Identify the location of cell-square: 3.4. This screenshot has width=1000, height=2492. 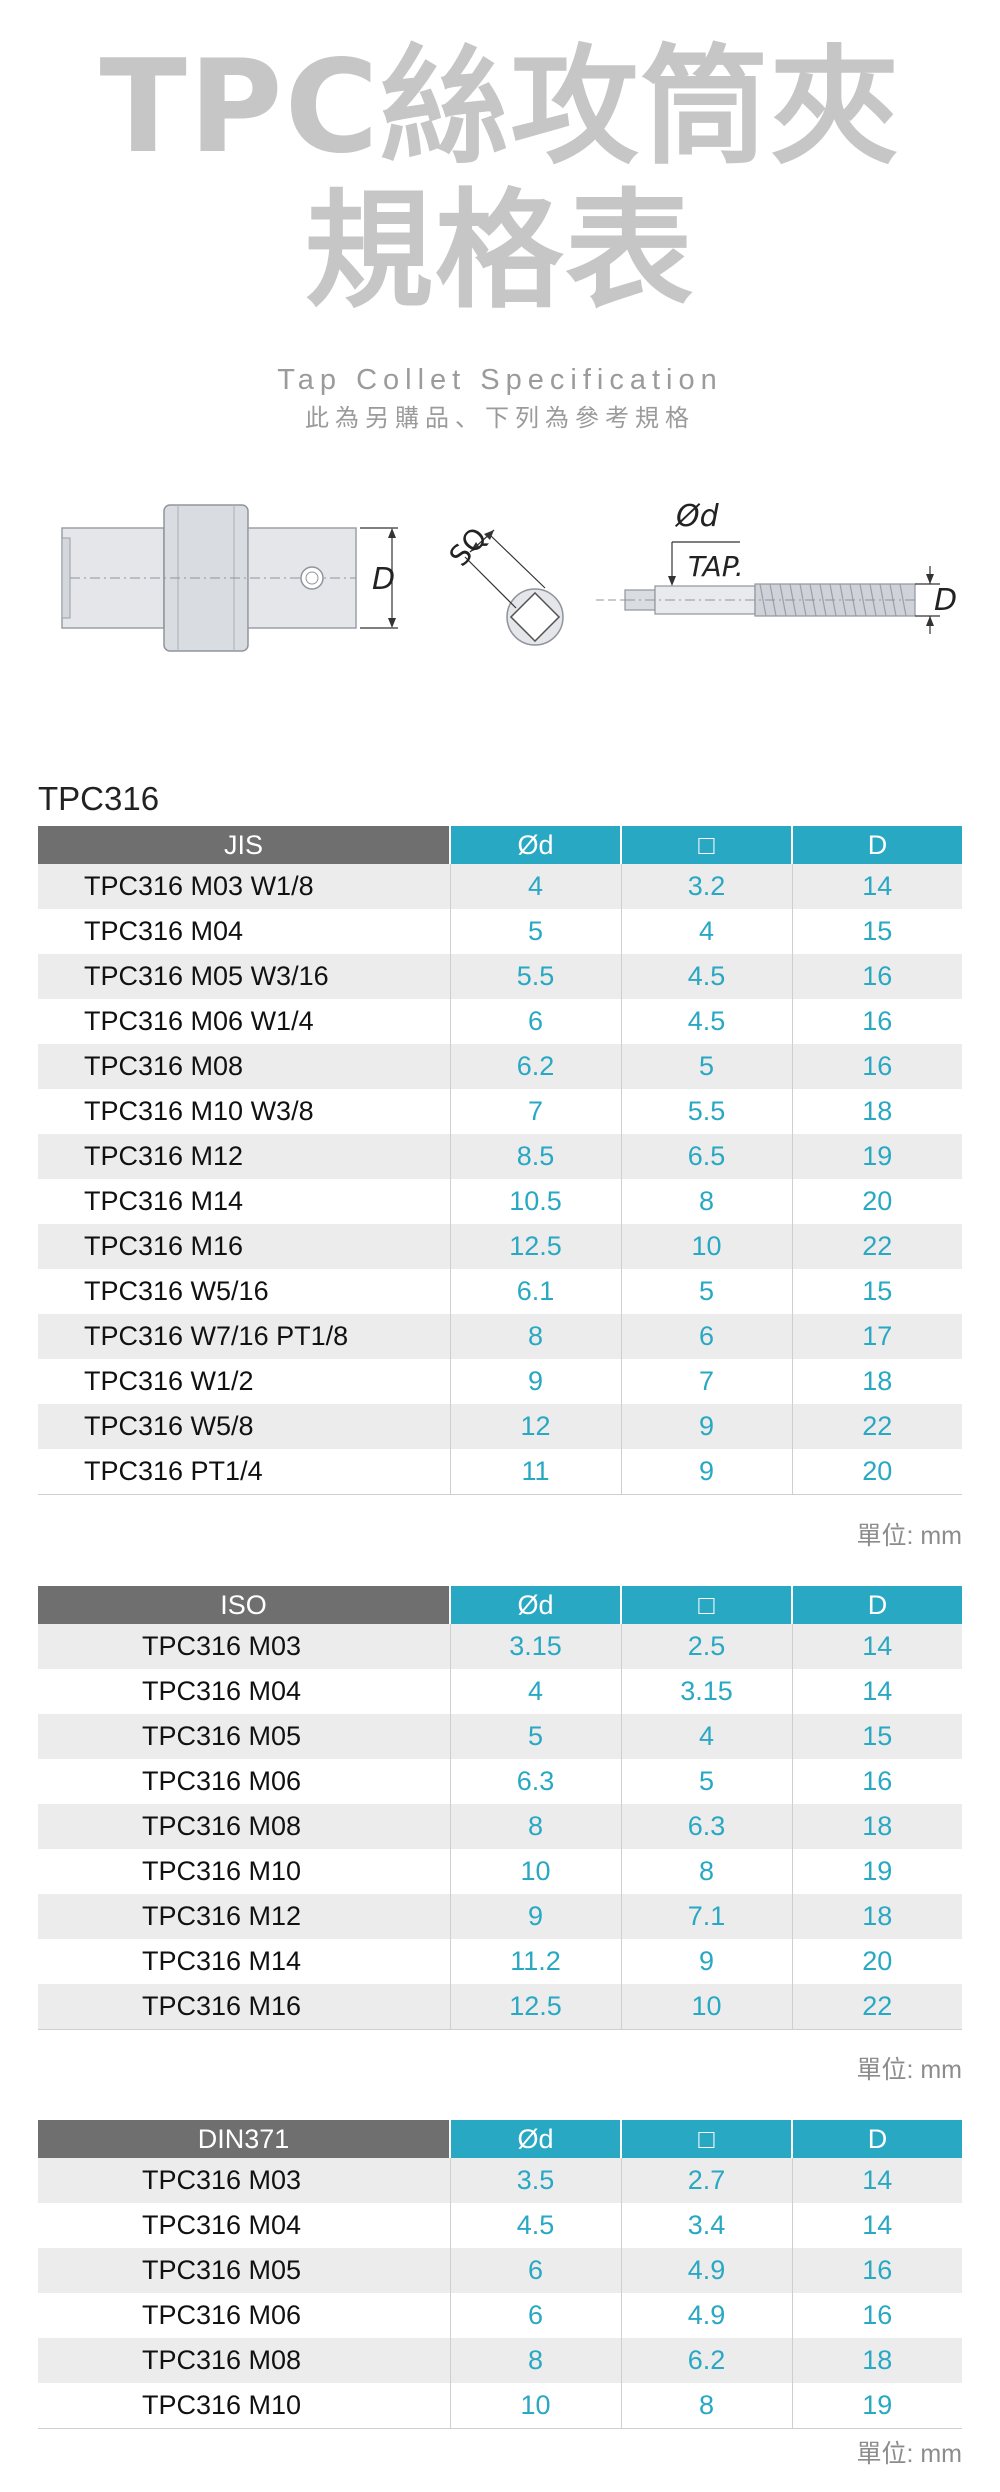
(706, 2225).